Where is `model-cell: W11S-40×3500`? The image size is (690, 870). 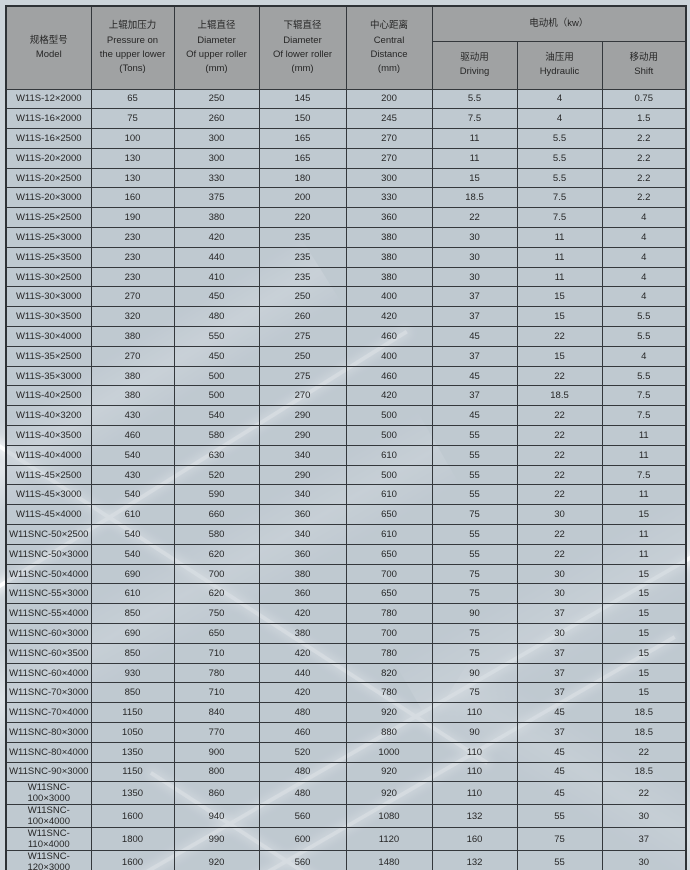
model-cell: W11S-40×3500 is located at coordinates (48, 435).